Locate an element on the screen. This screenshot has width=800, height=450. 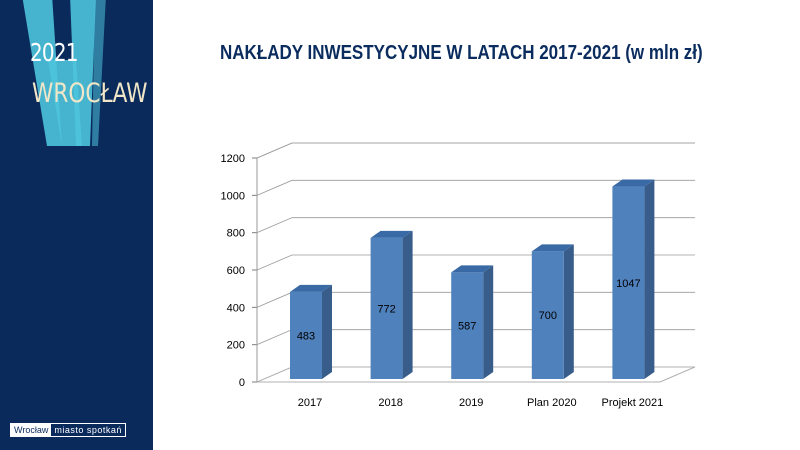
y-axis-ticks: 0 200 400 600 800 1000 1200 is located at coordinates (233, 271).